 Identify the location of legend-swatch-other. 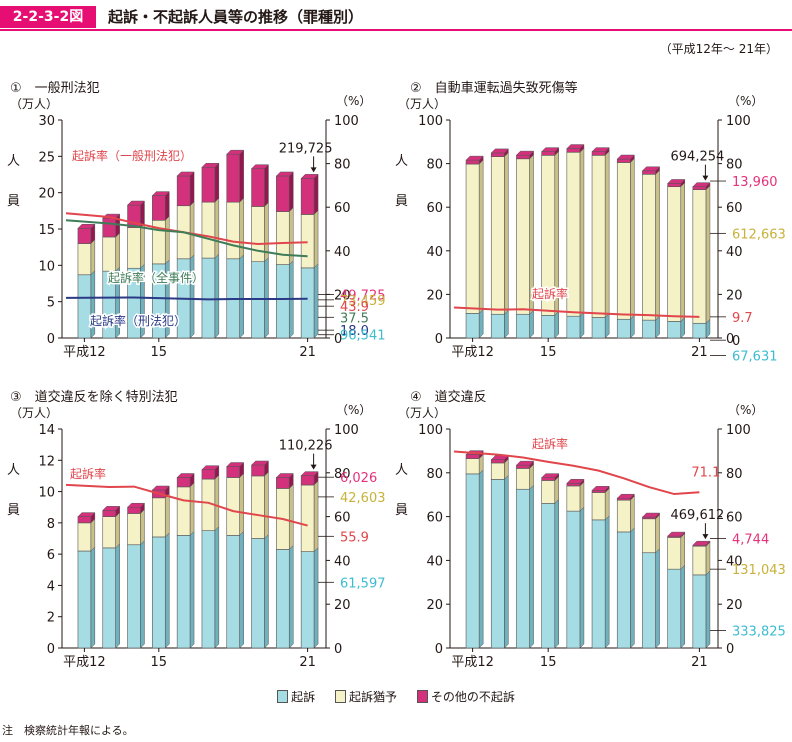
(422, 696).